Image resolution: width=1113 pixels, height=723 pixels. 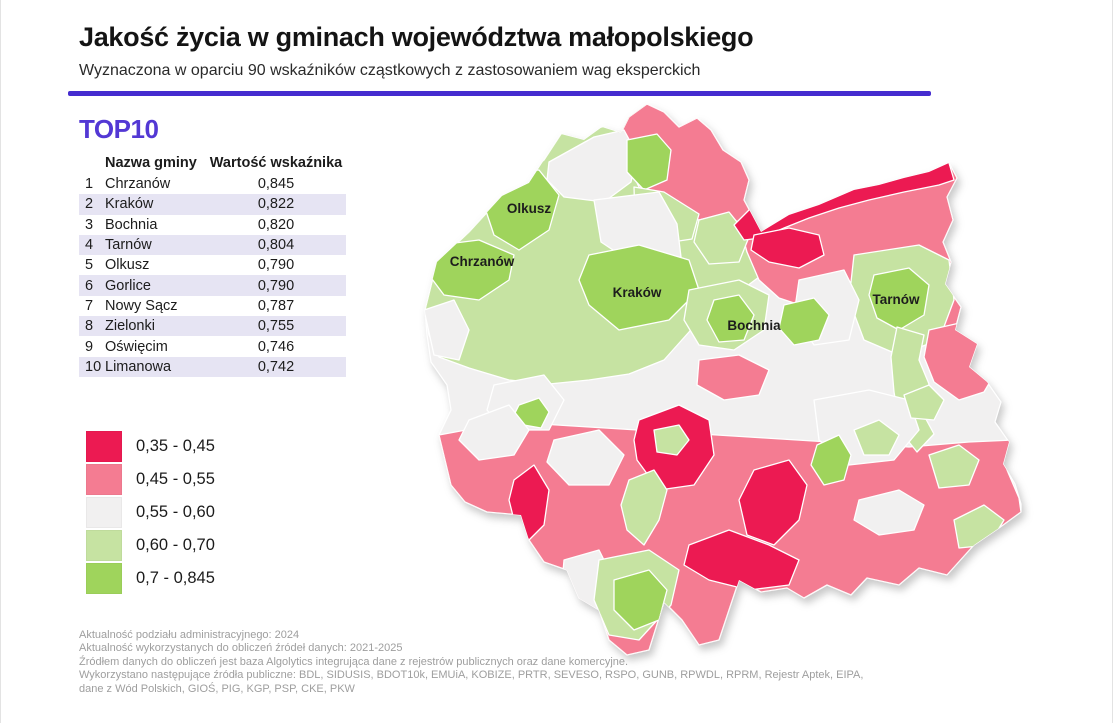 What do you see at coordinates (93, 366) in the screenshot?
I see `rank-cell: 10` at bounding box center [93, 366].